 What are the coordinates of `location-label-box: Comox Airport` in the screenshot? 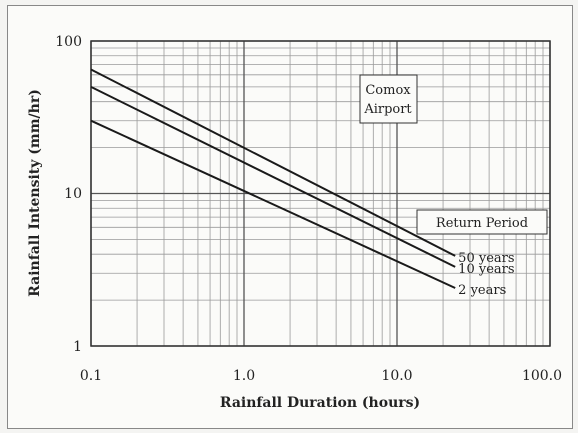 It's located at (388, 99).